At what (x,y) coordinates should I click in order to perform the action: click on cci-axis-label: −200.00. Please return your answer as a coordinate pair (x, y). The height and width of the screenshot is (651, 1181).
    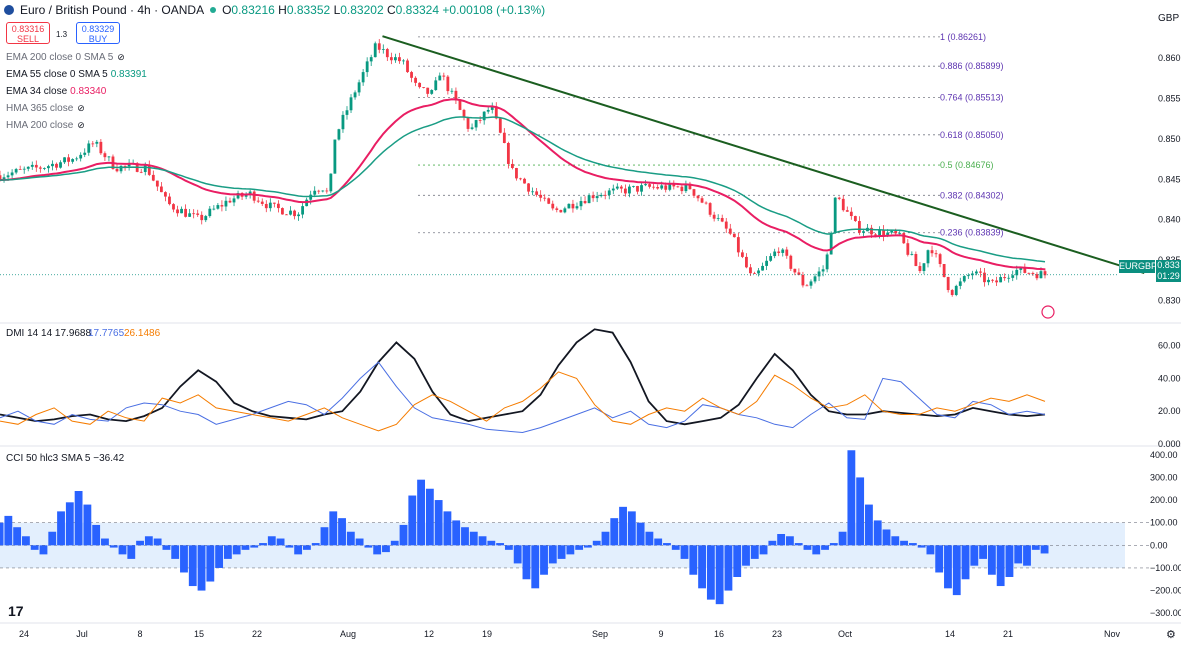
    Looking at the image, I should click on (1165, 591).